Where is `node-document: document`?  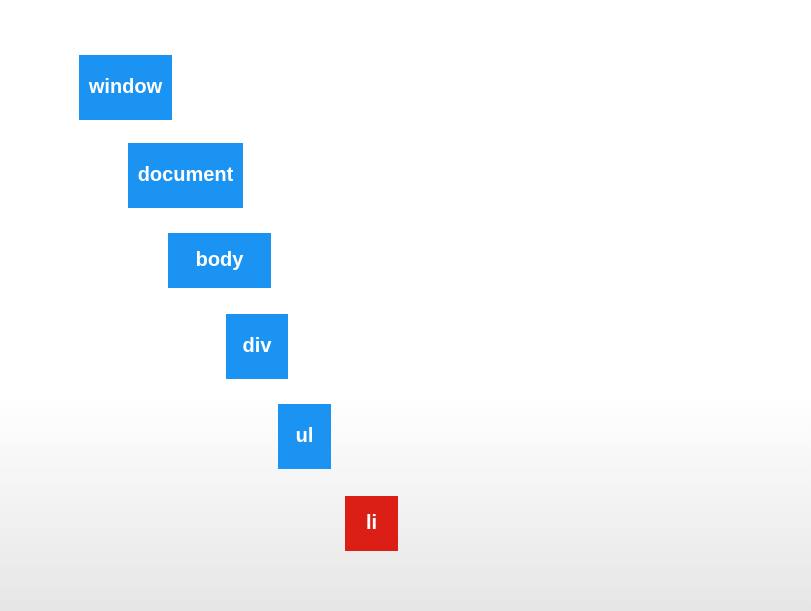
node-document: document is located at coordinates (185, 175).